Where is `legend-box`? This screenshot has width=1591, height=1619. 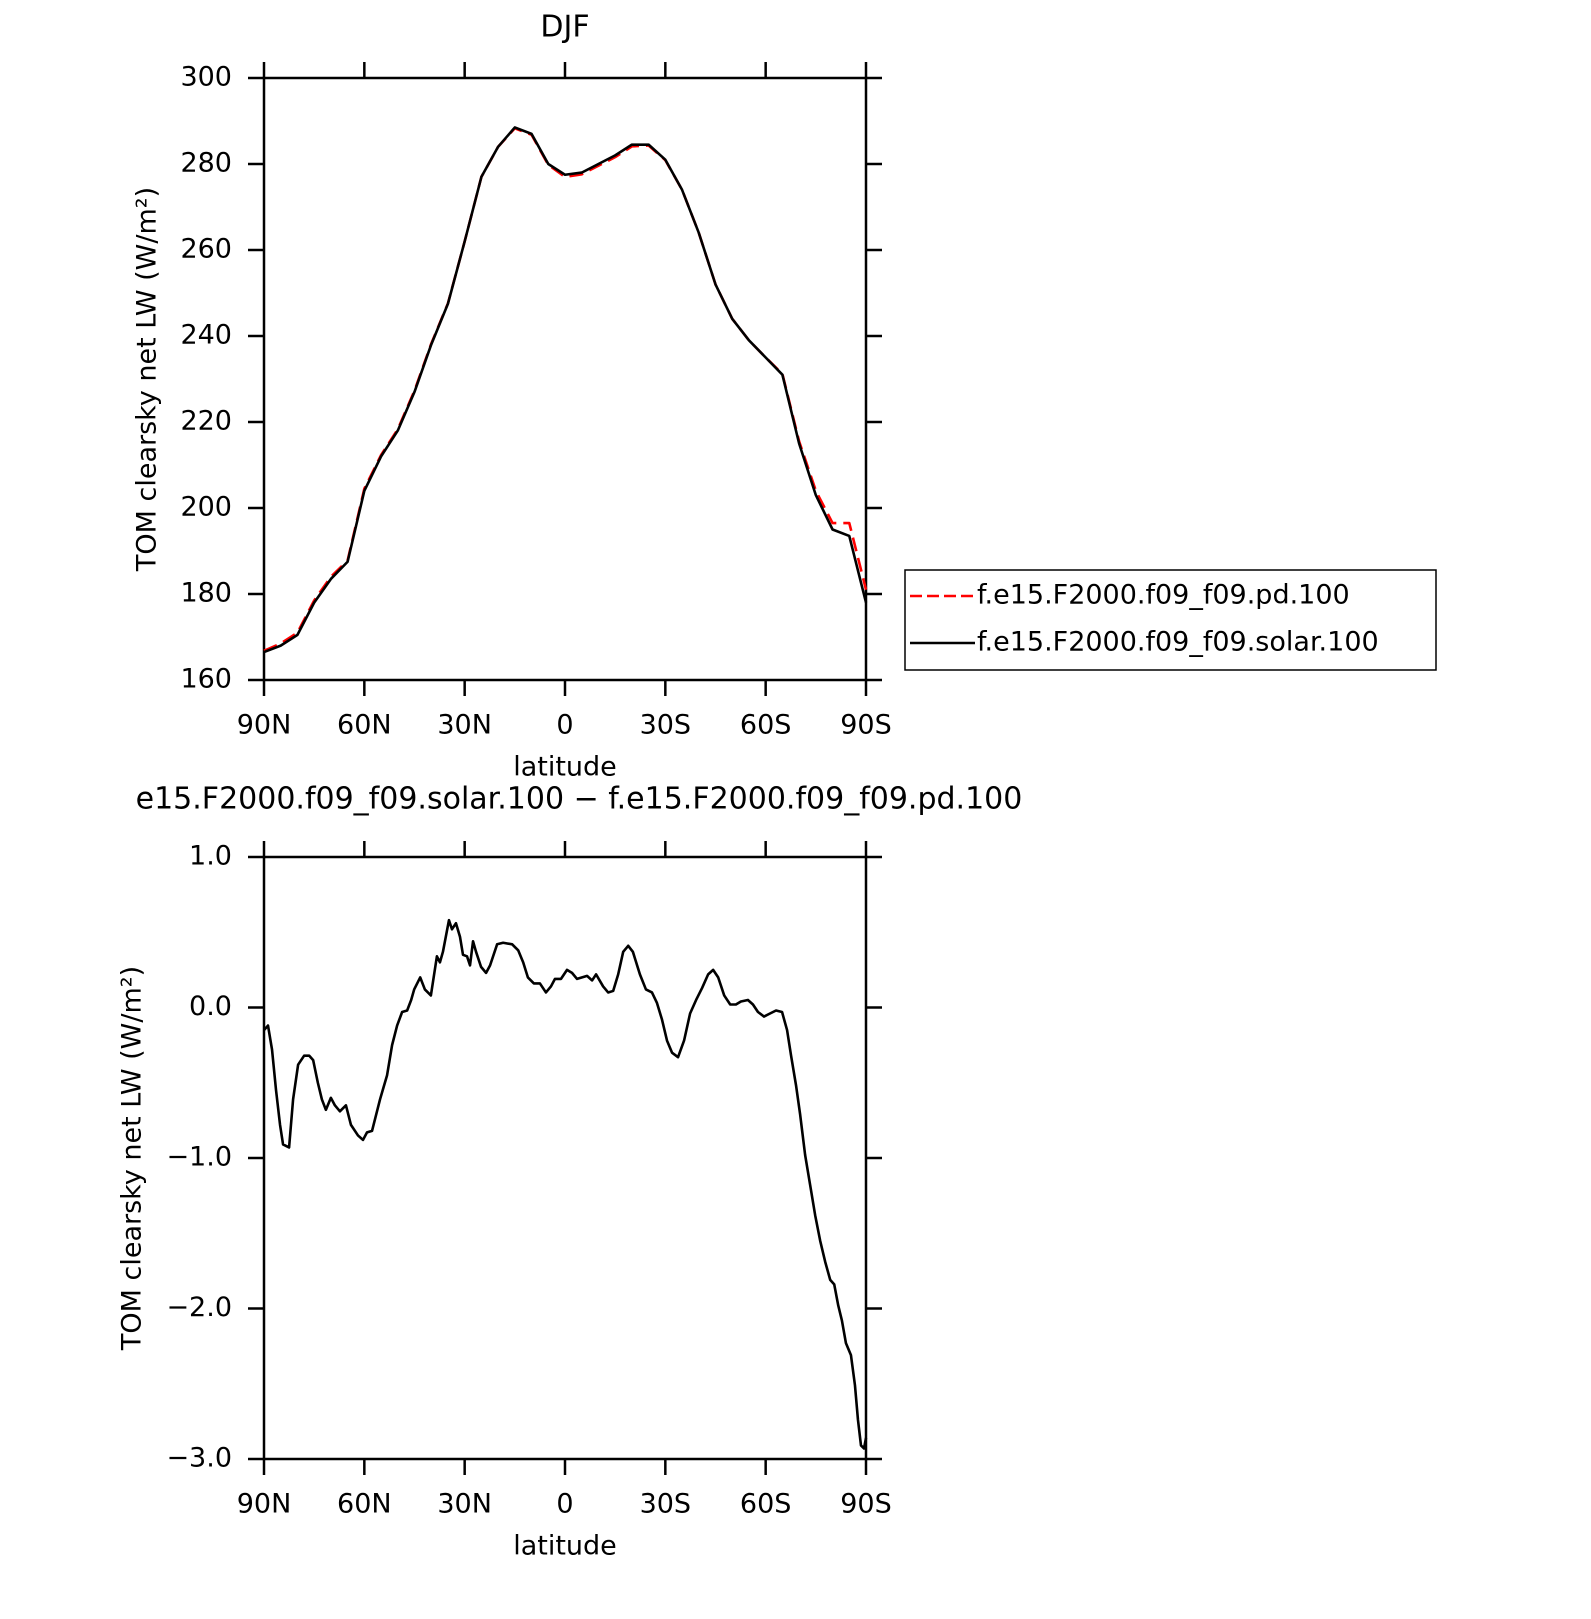
legend-box is located at coordinates (1170, 620).